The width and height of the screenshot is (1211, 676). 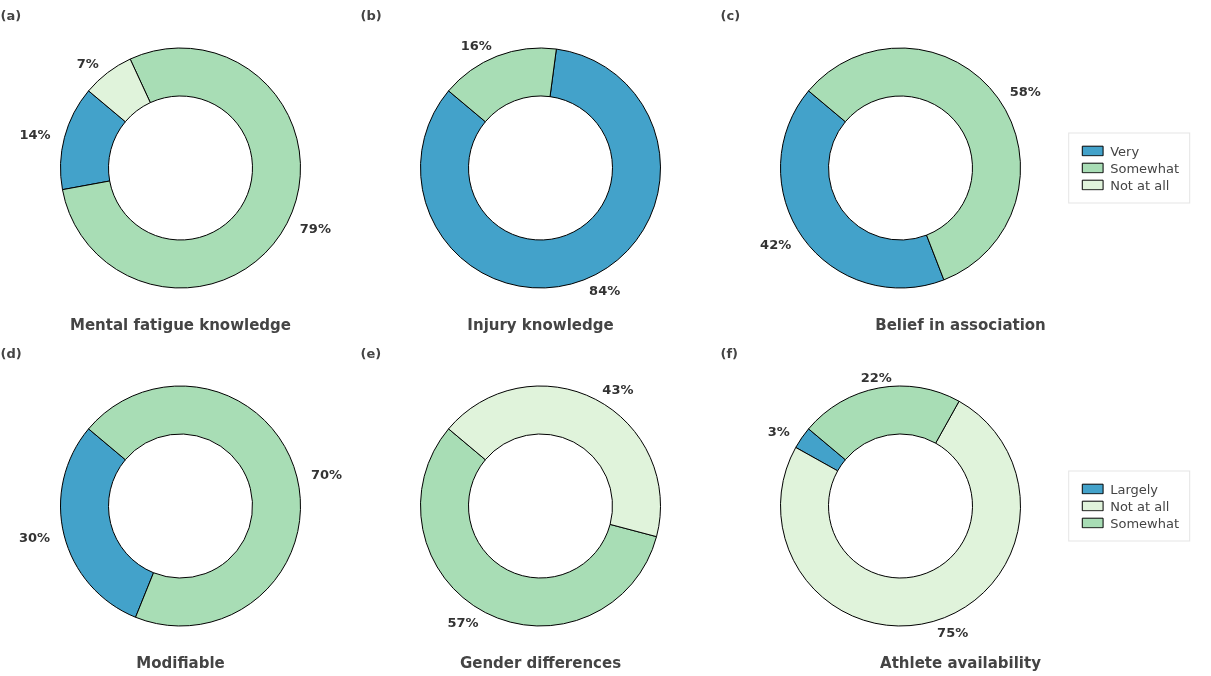 What do you see at coordinates (1125, 150) in the screenshot?
I see `legend-label: Very` at bounding box center [1125, 150].